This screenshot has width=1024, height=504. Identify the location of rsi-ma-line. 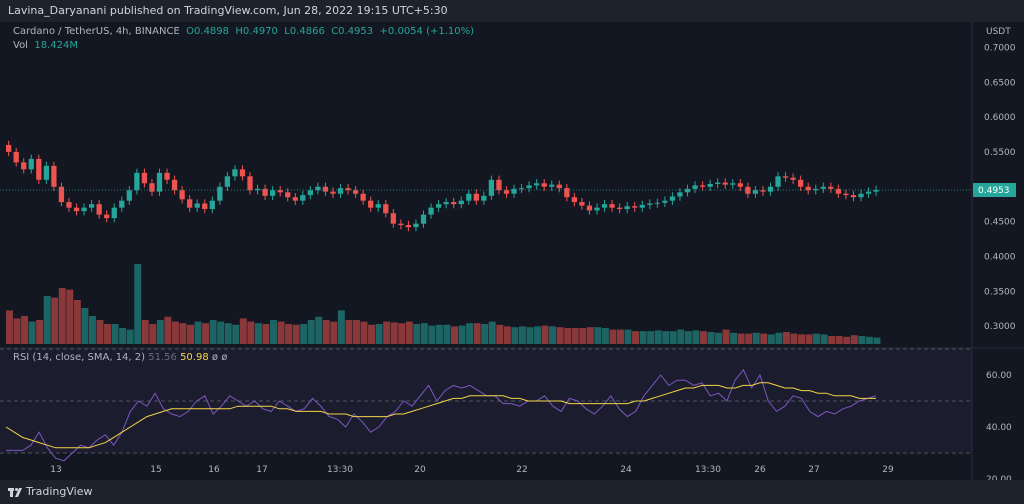
(440, 415).